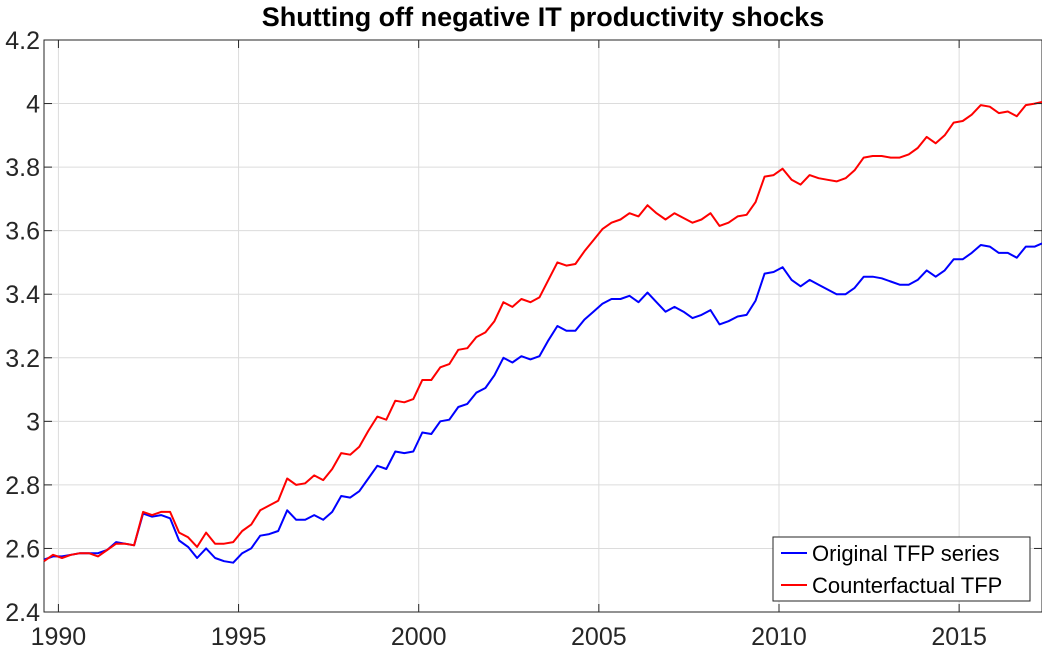 The width and height of the screenshot is (1042, 647). What do you see at coordinates (22, 486) in the screenshot?
I see `y-tick-label: 2.8` at bounding box center [22, 486].